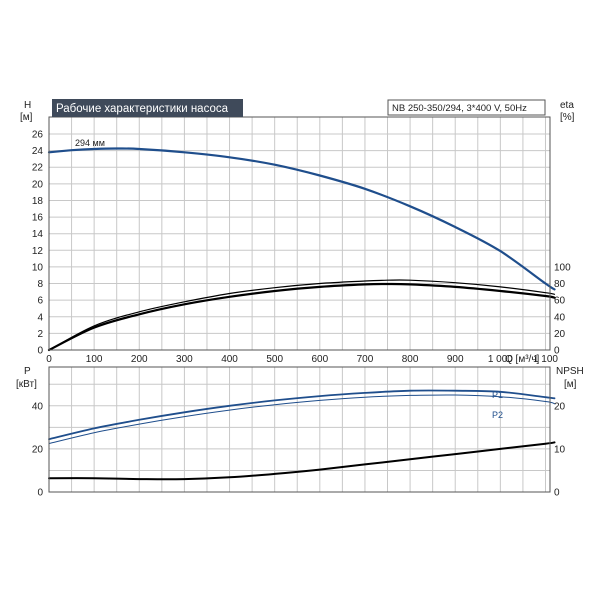 The width and height of the screenshot is (600, 600). Describe the element at coordinates (497, 415) in the screenshot. I see `p2-label: P2` at that location.